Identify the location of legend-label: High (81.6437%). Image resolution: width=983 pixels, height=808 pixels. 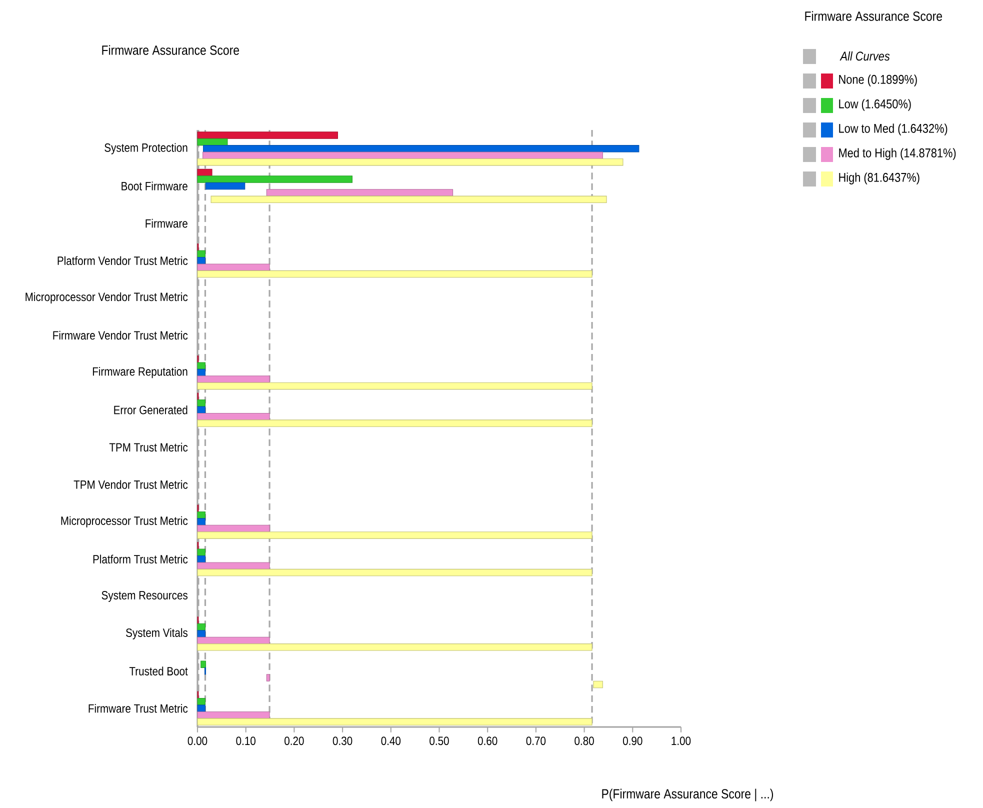
(879, 178).